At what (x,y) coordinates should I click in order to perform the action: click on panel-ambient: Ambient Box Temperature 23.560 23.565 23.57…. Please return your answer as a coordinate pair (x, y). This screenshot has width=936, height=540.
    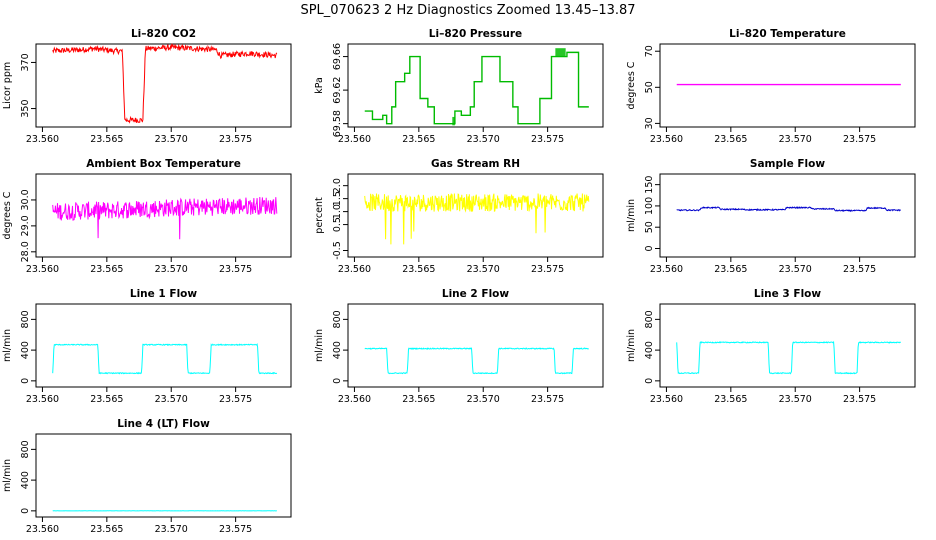
    Looking at the image, I should click on (147, 216).